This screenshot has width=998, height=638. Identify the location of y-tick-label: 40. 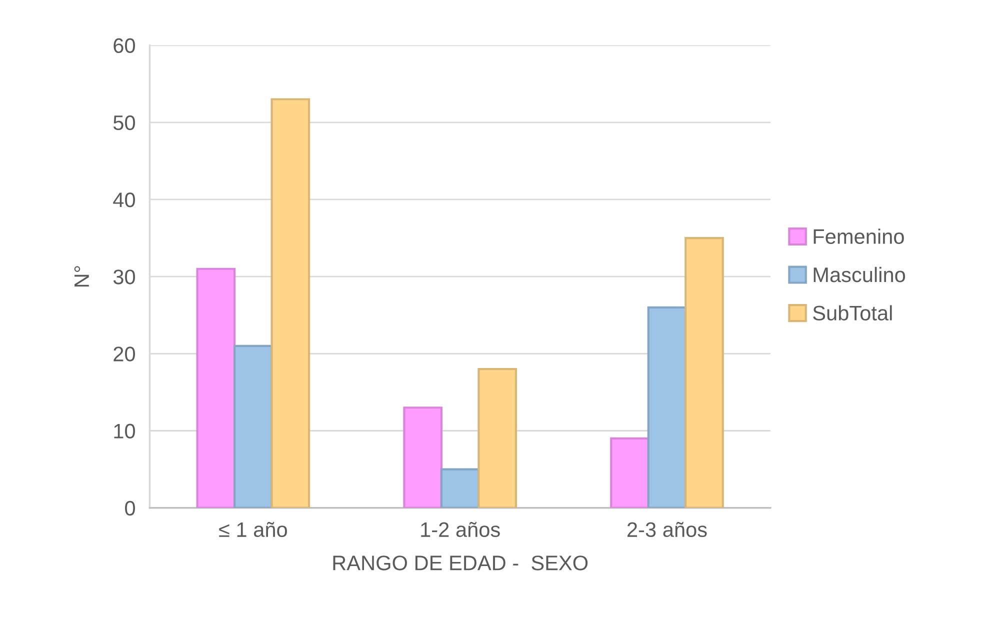
(124, 200).